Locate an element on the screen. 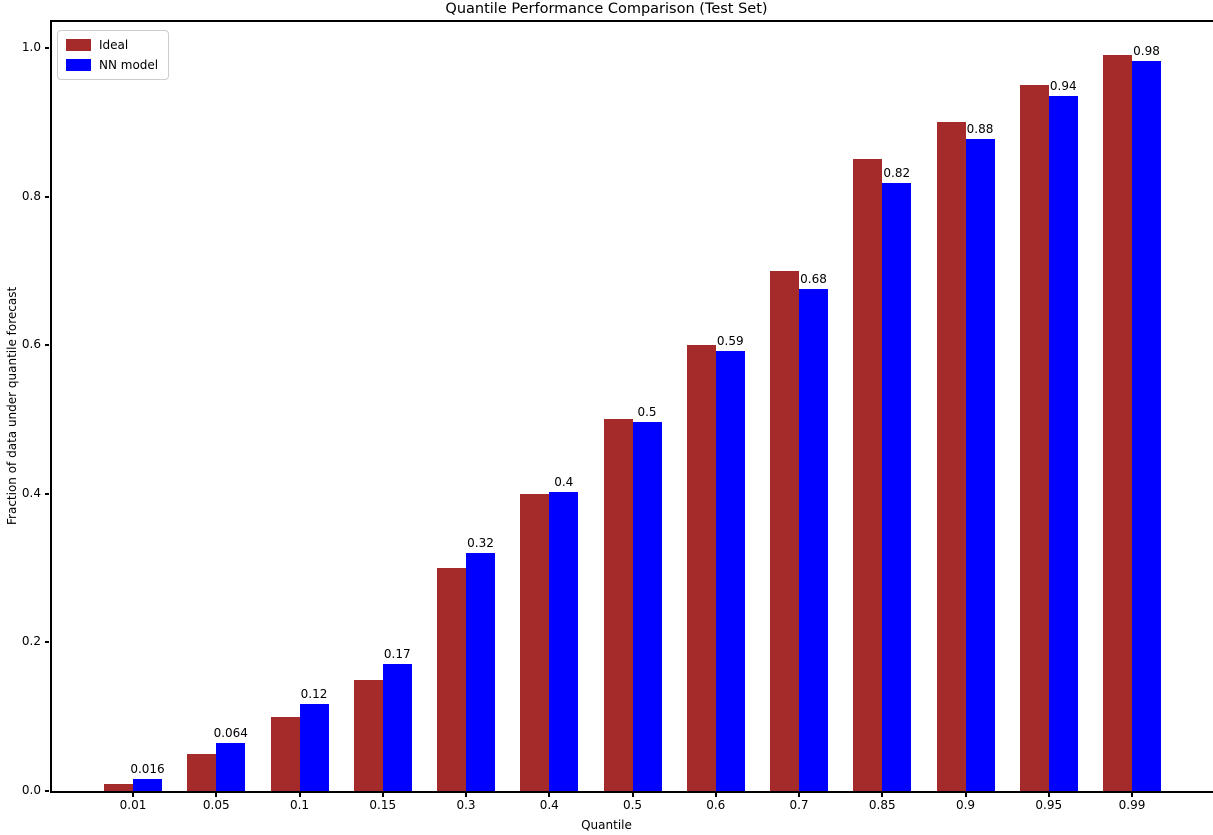 This screenshot has width=1213, height=835. y-axis-label: Fraction of data under quantile forecast is located at coordinates (12, 405).